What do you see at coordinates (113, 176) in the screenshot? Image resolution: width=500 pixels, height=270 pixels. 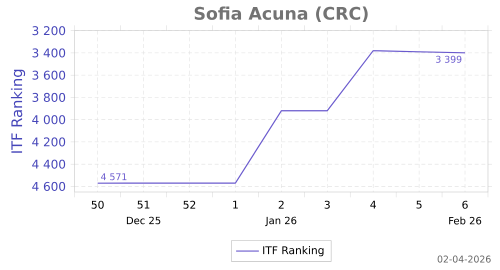 I see `data-label: 4 571` at bounding box center [113, 176].